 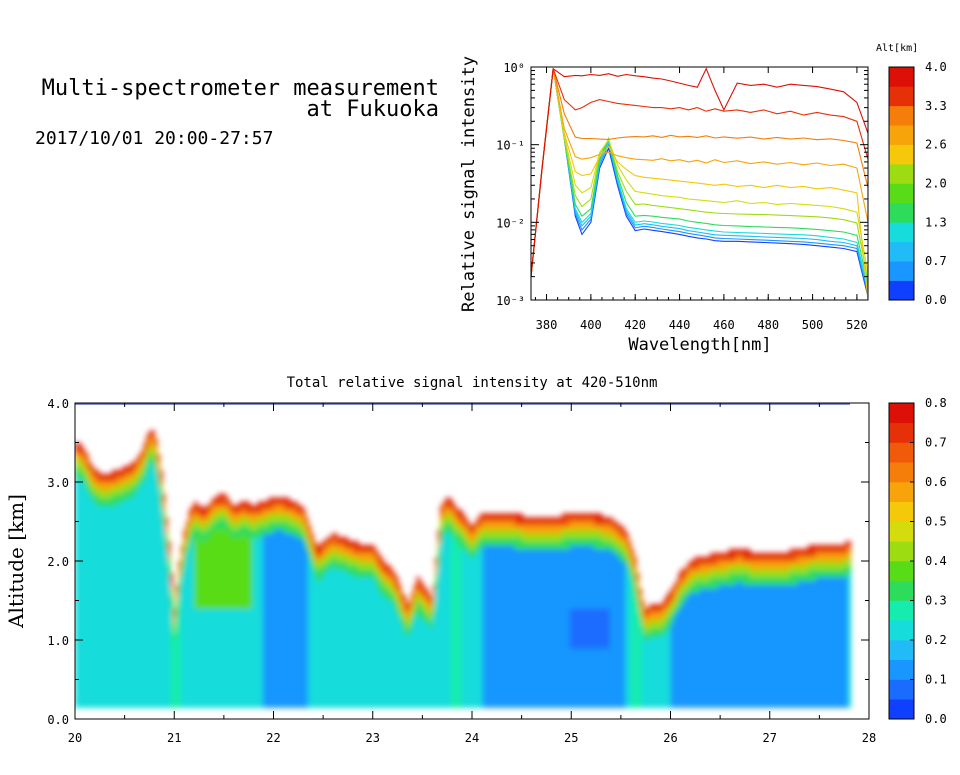 What do you see at coordinates (373, 109) in the screenshot?
I see `title-line2: at Fukuoka` at bounding box center [373, 109].